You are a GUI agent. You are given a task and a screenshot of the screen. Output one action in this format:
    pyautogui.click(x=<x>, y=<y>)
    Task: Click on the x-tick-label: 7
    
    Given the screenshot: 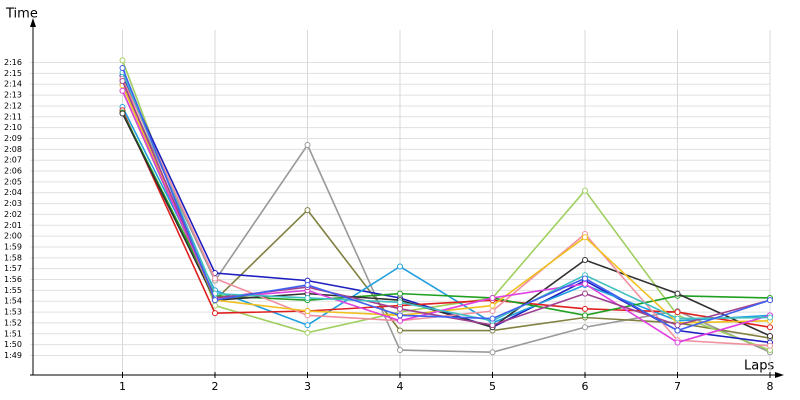 What is the action you would take?
    pyautogui.click(x=677, y=386)
    